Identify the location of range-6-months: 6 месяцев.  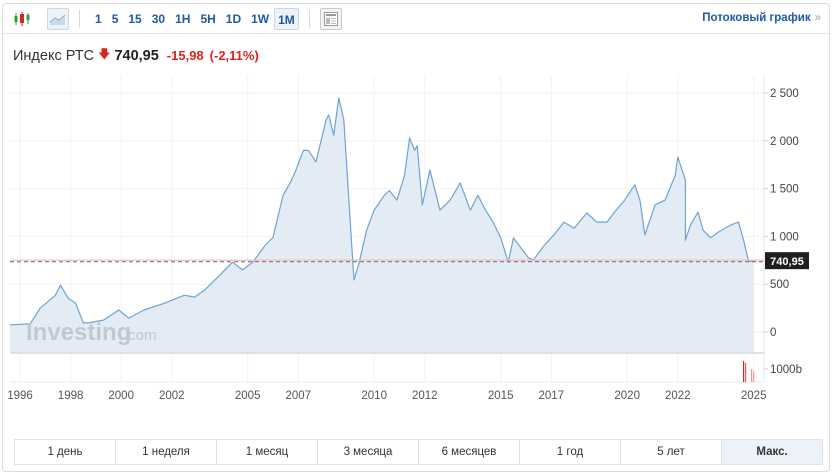
(469, 452).